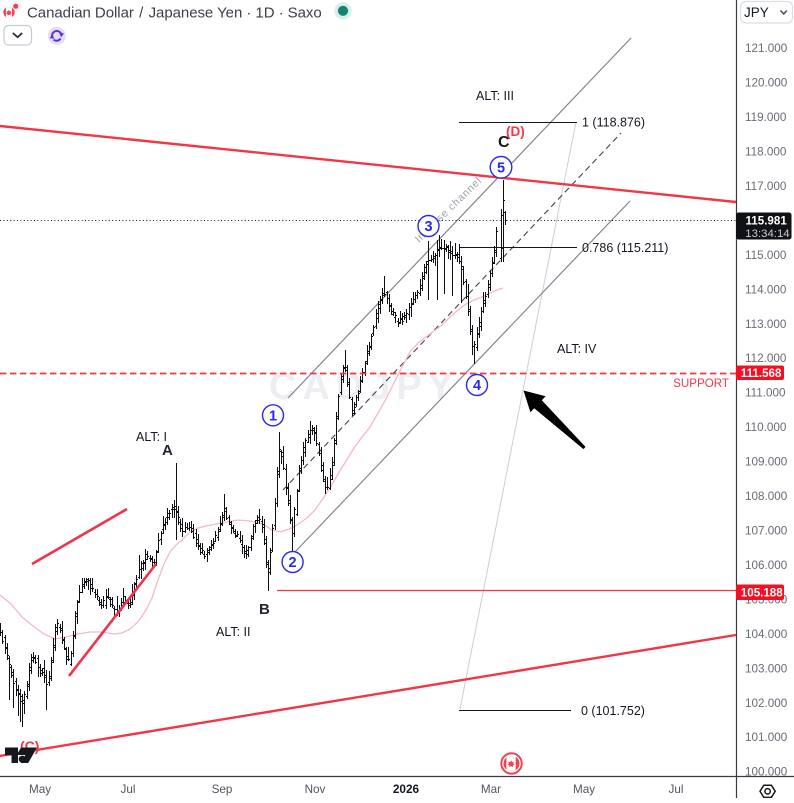 The image size is (794, 803). What do you see at coordinates (765, 393) in the screenshot?
I see `svg-text: 111.000` at bounding box center [765, 393].